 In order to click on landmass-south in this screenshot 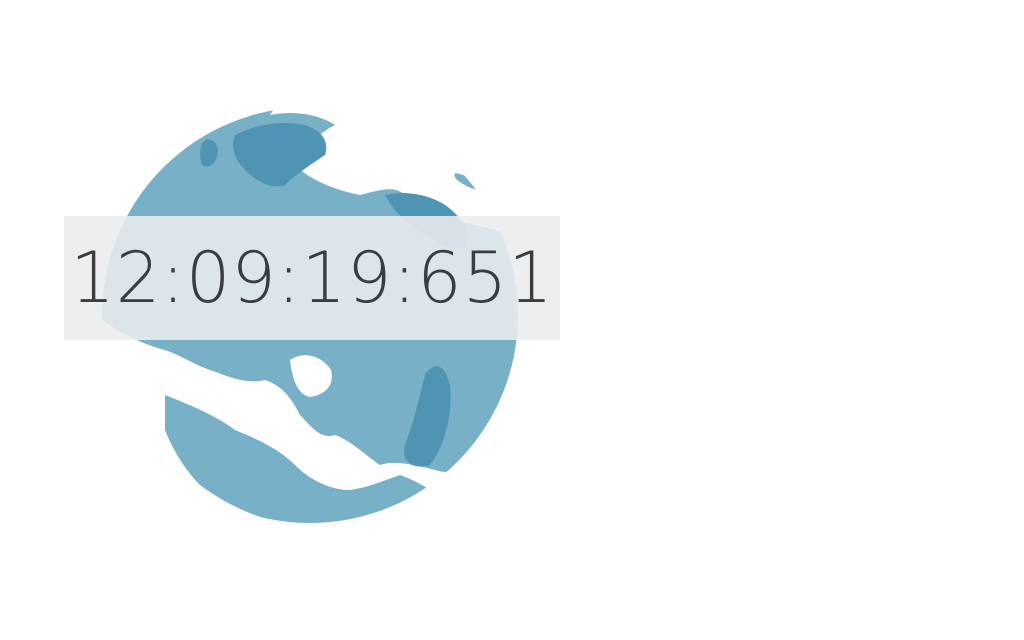, I will do `click(302, 459)`.